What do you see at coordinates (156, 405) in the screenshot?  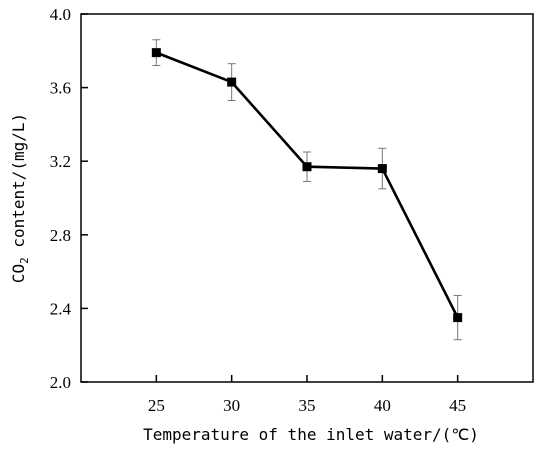 I see `x-tick-label: 25` at bounding box center [156, 405].